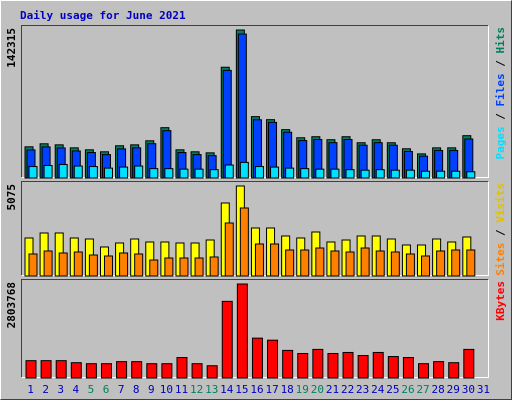  Describe the element at coordinates (407, 389) in the screenshot. I see `x-tick-label: 26` at that location.